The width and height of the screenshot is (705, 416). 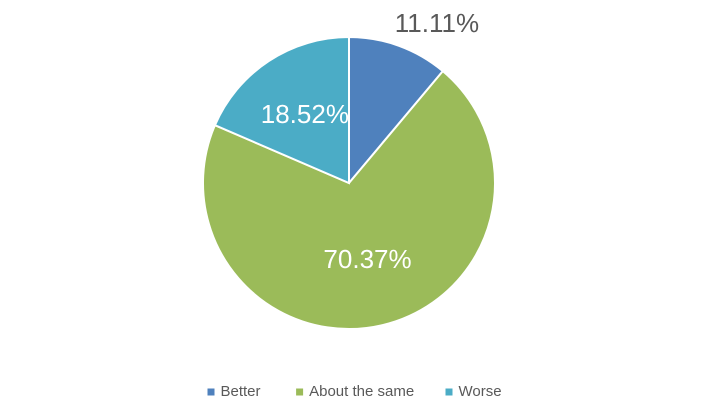 I want to click on data-label: 11.11%, so click(x=437, y=23).